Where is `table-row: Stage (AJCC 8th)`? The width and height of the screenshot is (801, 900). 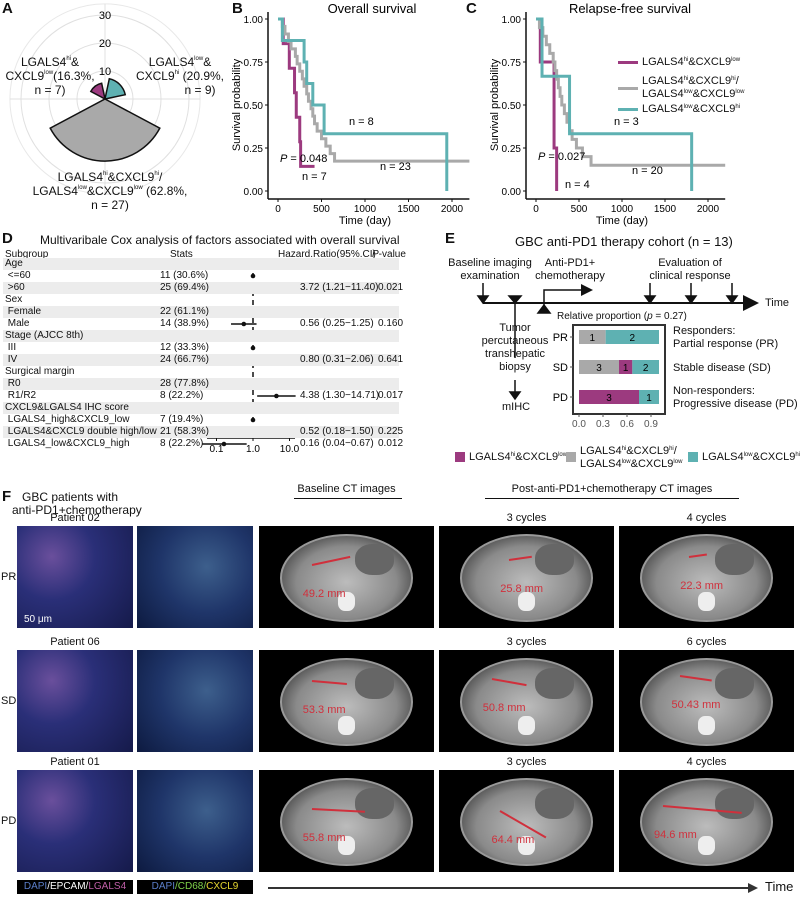 table-row: Stage (AJCC 8th) is located at coordinates (201, 336).